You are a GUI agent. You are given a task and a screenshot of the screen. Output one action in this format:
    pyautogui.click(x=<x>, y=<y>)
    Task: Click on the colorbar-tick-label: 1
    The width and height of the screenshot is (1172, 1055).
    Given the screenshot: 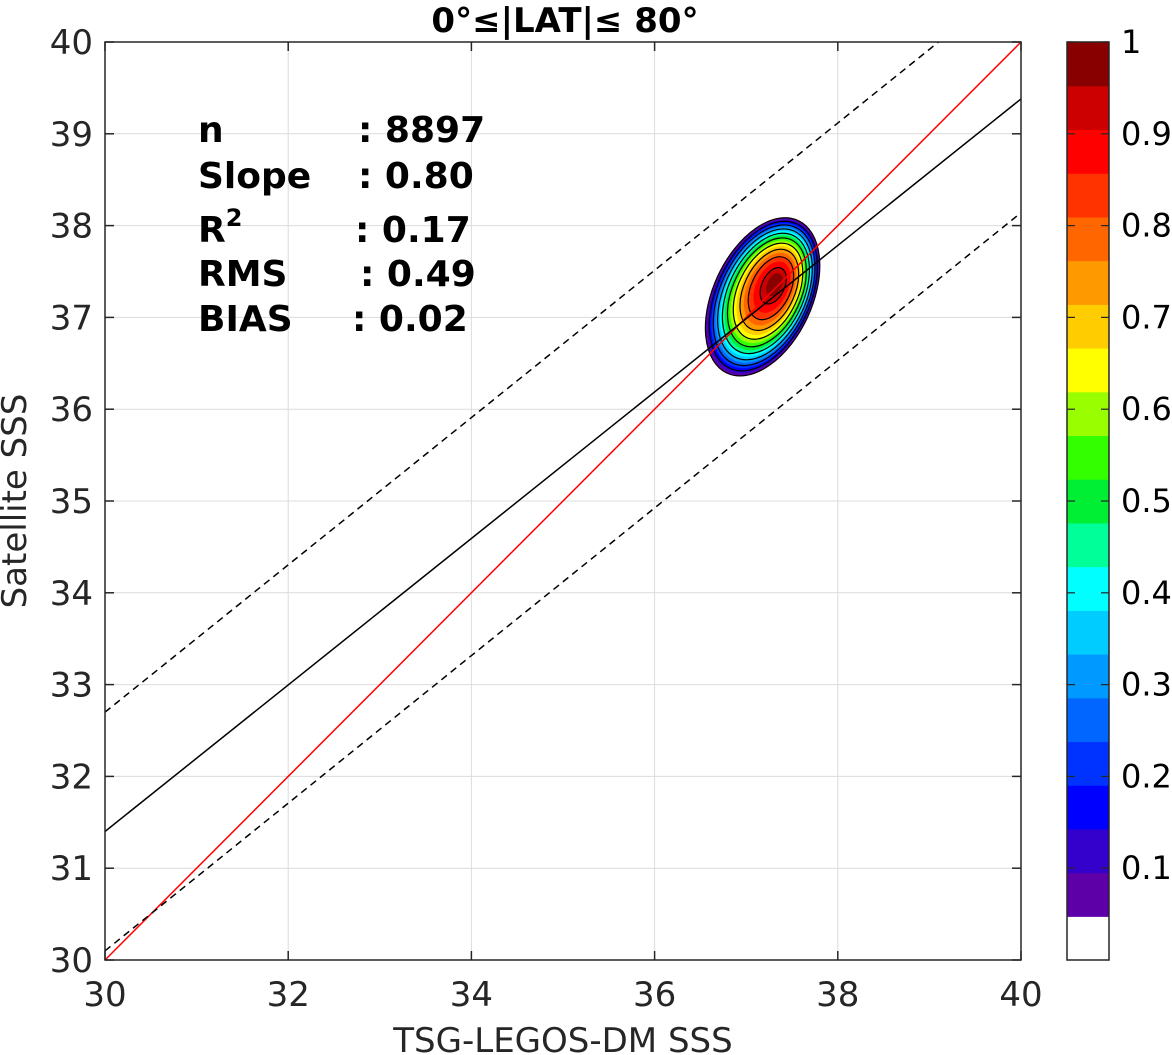 What is the action you would take?
    pyautogui.click(x=1131, y=42)
    